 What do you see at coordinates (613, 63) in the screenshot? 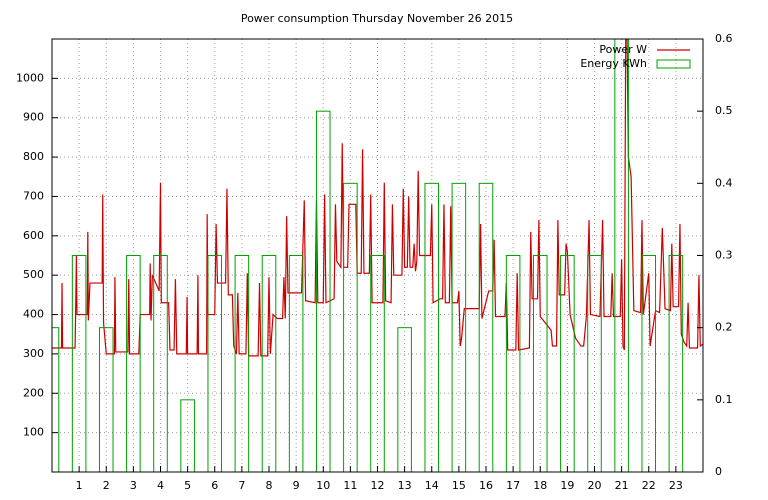
I see `legend-label: Energy KWh` at bounding box center [613, 63].